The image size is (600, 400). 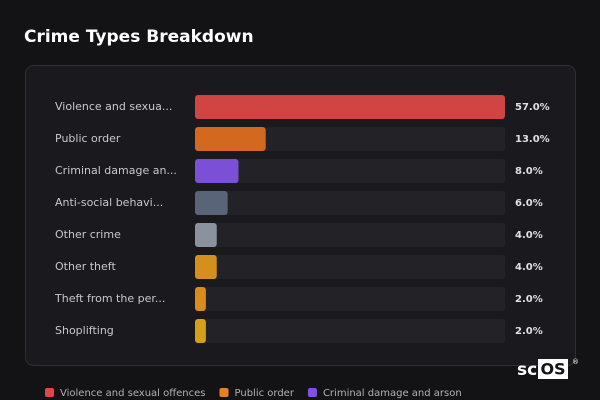 What do you see at coordinates (529, 171) in the screenshot?
I see `value-label: 8.0%` at bounding box center [529, 171].